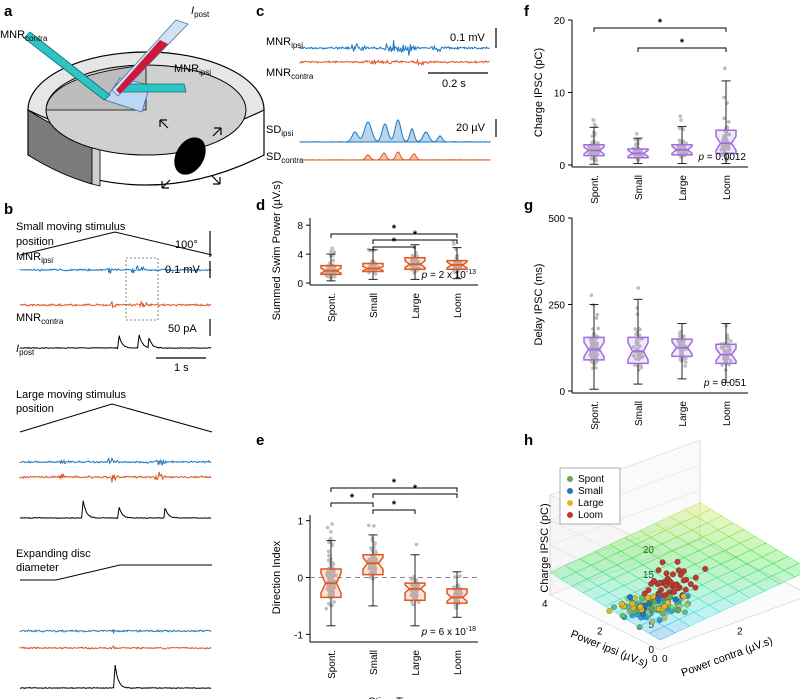  Describe the element at coordinates (115, 461) in the screenshot. I see `b-large-ipsi-trace` at that location.